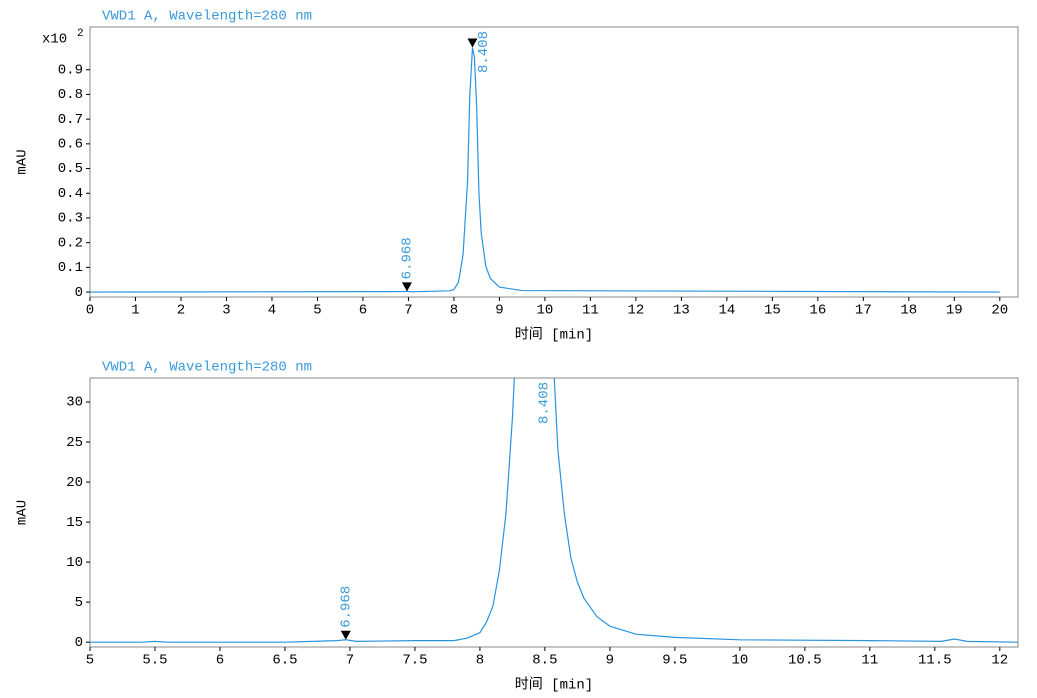 Image resolution: width=1037 pixels, height=698 pixels. Describe the element at coordinates (805, 661) in the screenshot. I see `x-tick-label: 10.5` at that location.